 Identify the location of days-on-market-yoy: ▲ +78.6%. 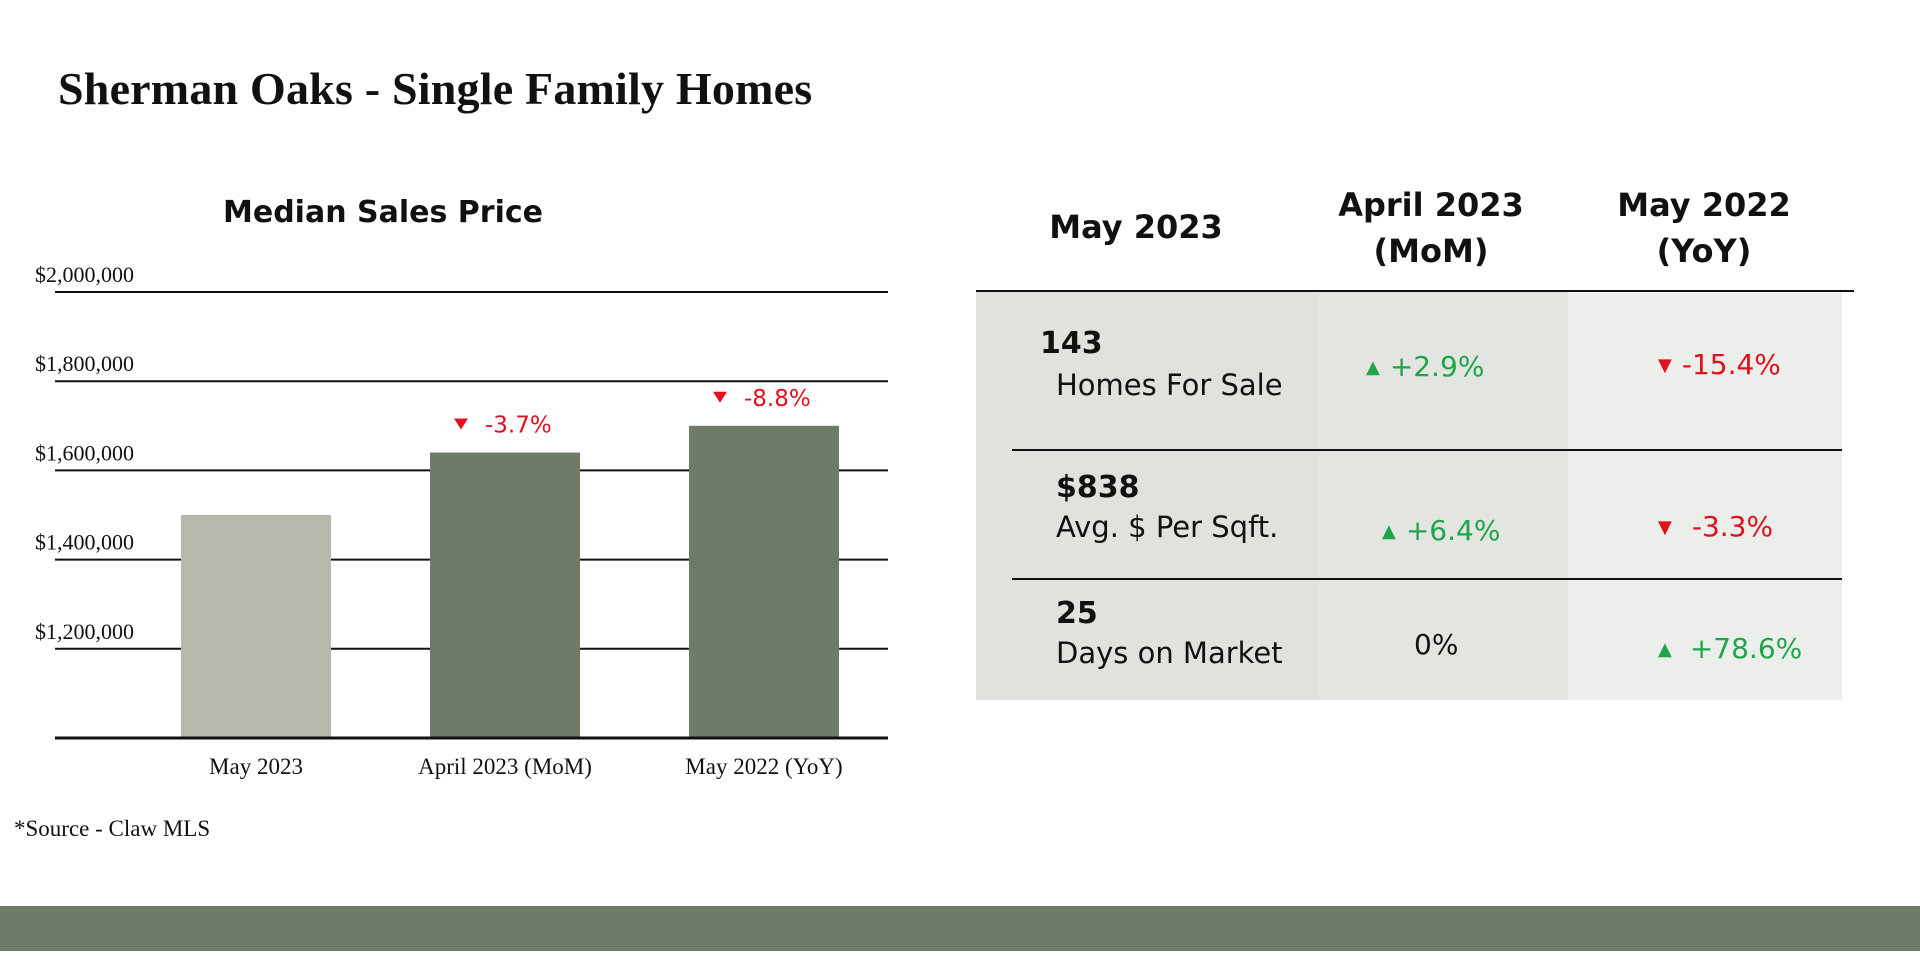
(1730, 648).